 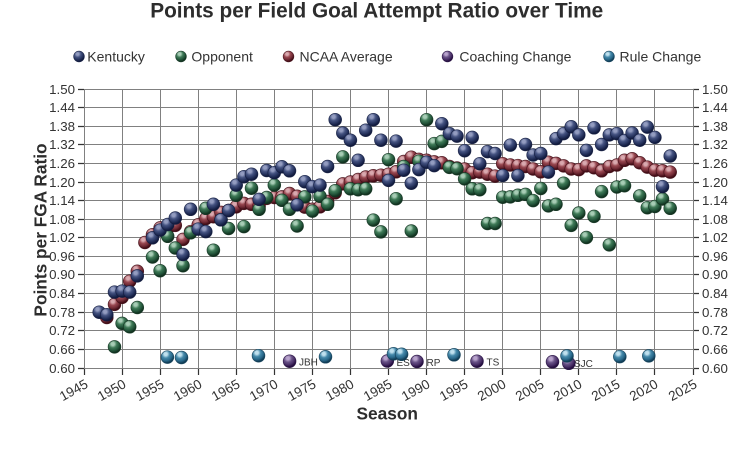 What do you see at coordinates (116, 57) in the screenshot?
I see `svg-text: Kentucky` at bounding box center [116, 57].